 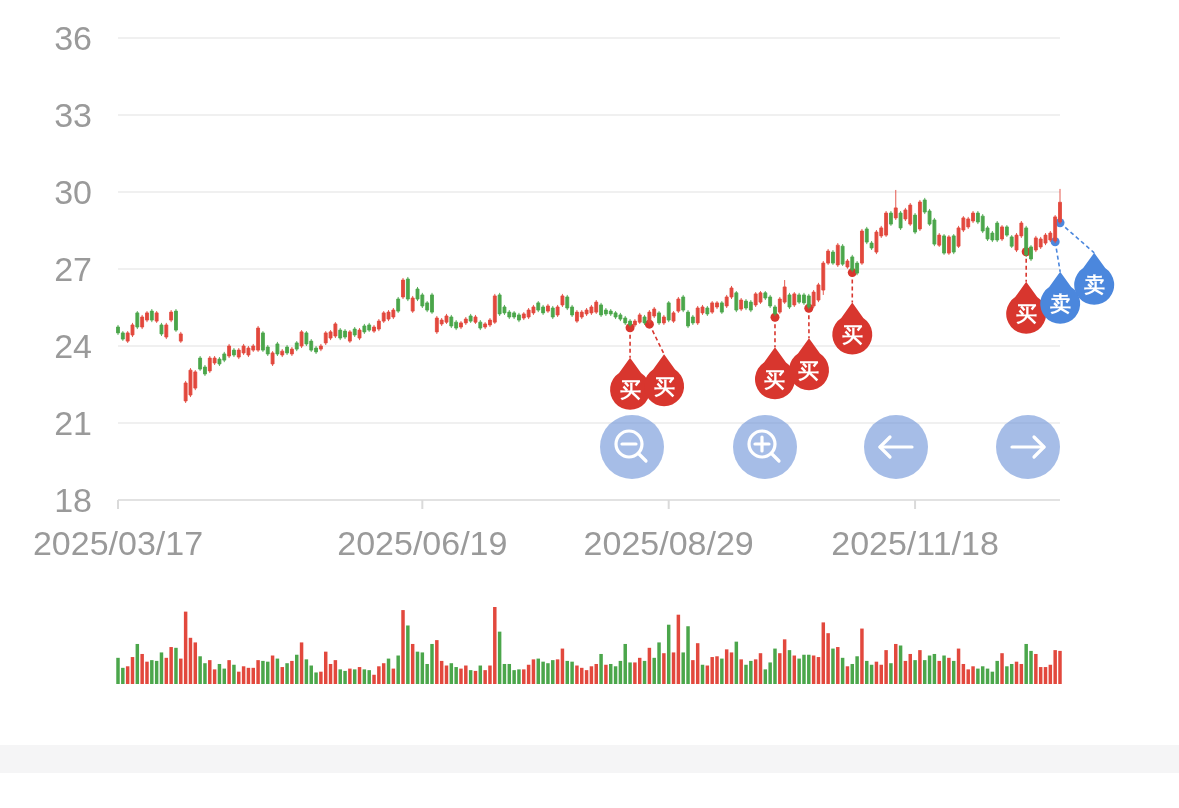 What do you see at coordinates (668, 543) in the screenshot?
I see `x-tick-label: 2025/08/29` at bounding box center [668, 543].